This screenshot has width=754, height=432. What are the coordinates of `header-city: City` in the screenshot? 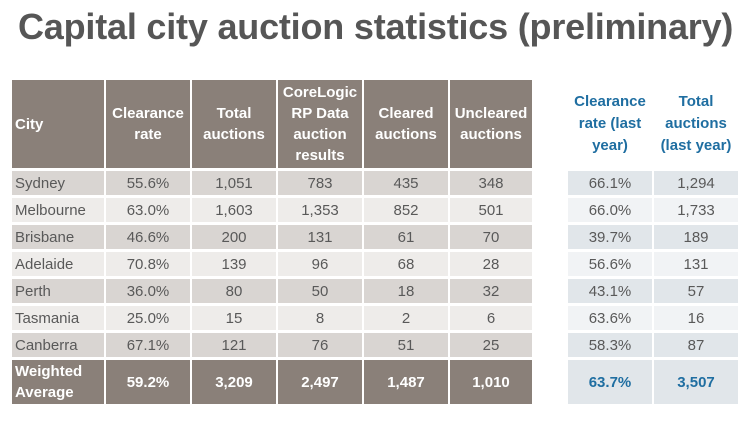 It's located at (58, 124).